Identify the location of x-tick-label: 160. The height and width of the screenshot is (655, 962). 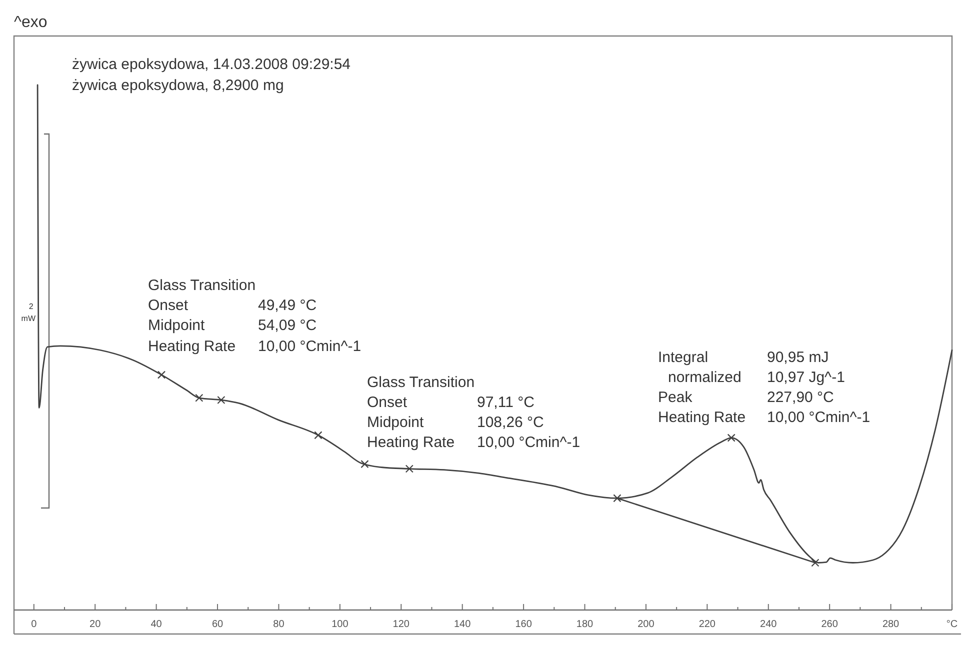
(523, 624).